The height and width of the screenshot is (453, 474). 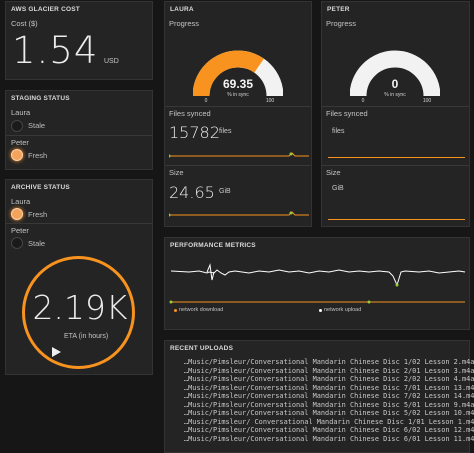 I want to click on panel-title: PERFORMANCE METRICS, so click(x=213, y=245).